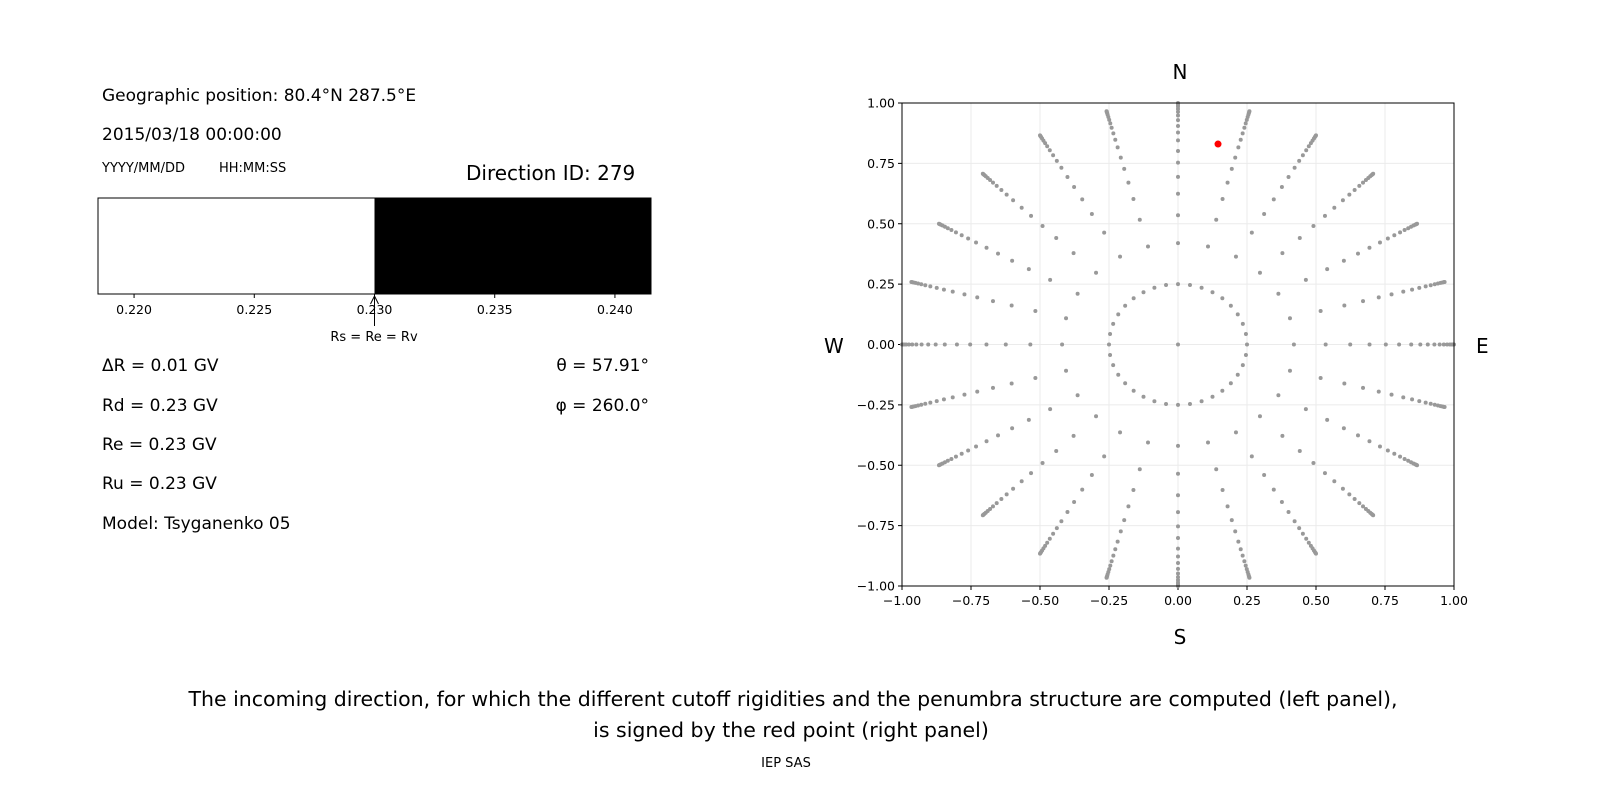  Describe the element at coordinates (1385, 600) in the screenshot. I see `x-tick-label: 0.75` at that location.